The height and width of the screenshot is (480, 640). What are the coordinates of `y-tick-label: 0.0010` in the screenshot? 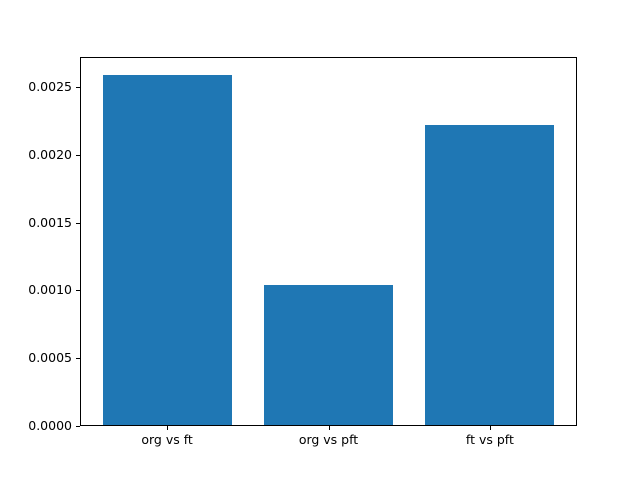 It's located at (50, 290).